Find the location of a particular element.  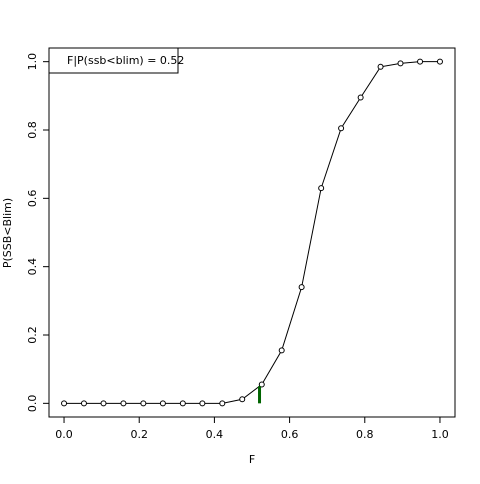

y-tick-label: 0.4 is located at coordinates (32, 267).